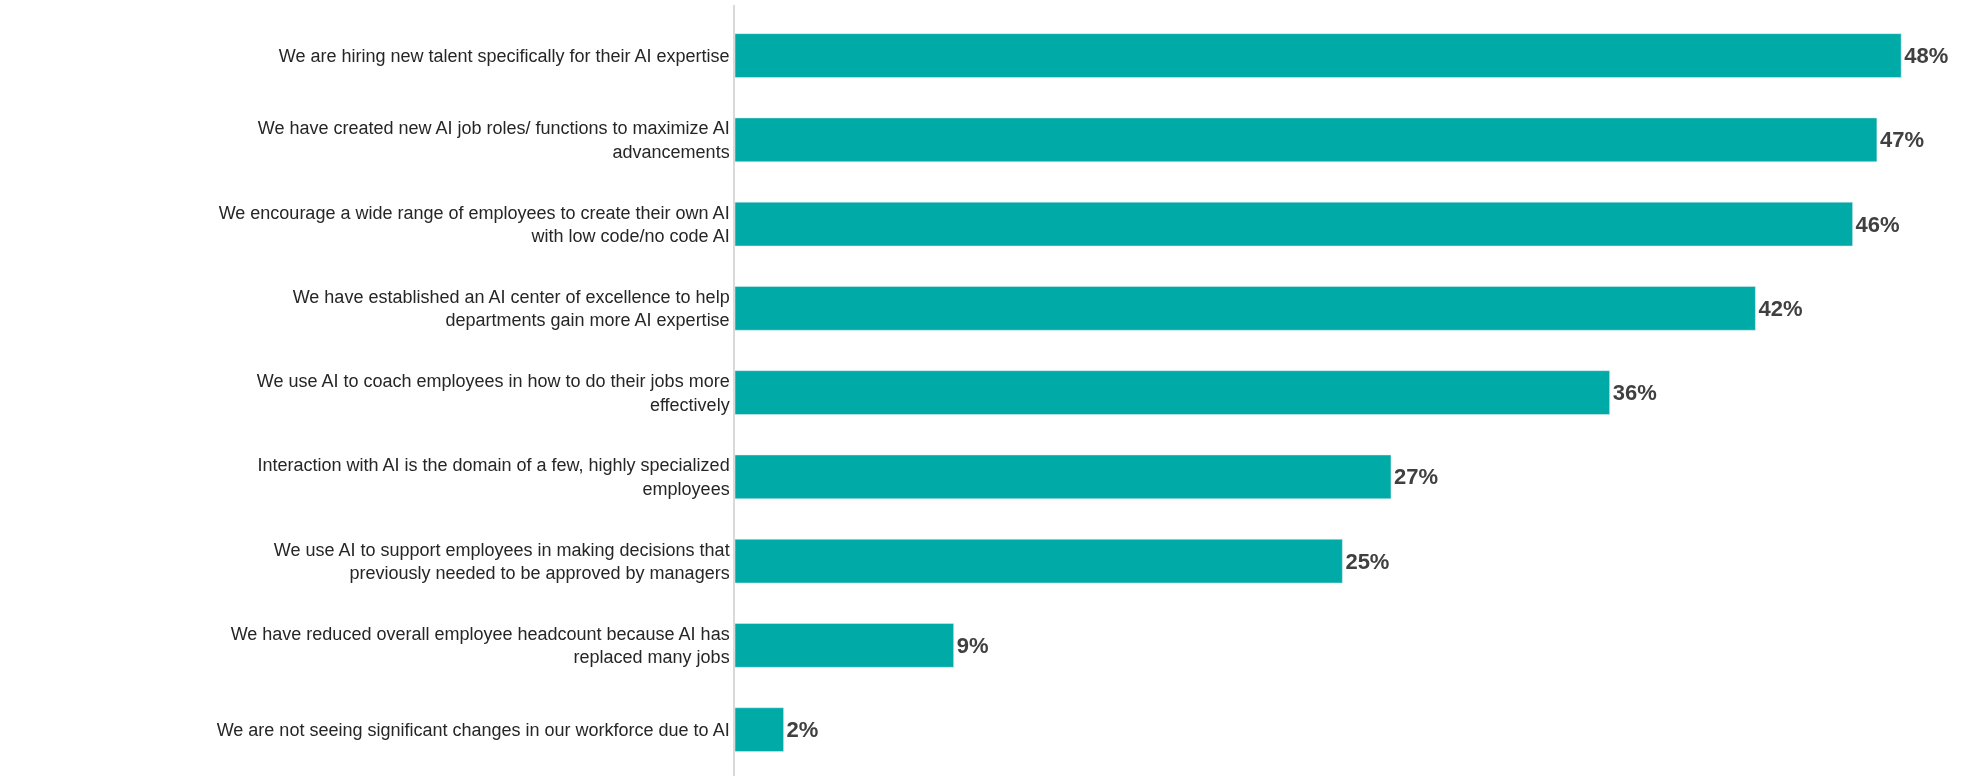  Describe the element at coordinates (972, 645) in the screenshot. I see `data-label: 9%` at that location.